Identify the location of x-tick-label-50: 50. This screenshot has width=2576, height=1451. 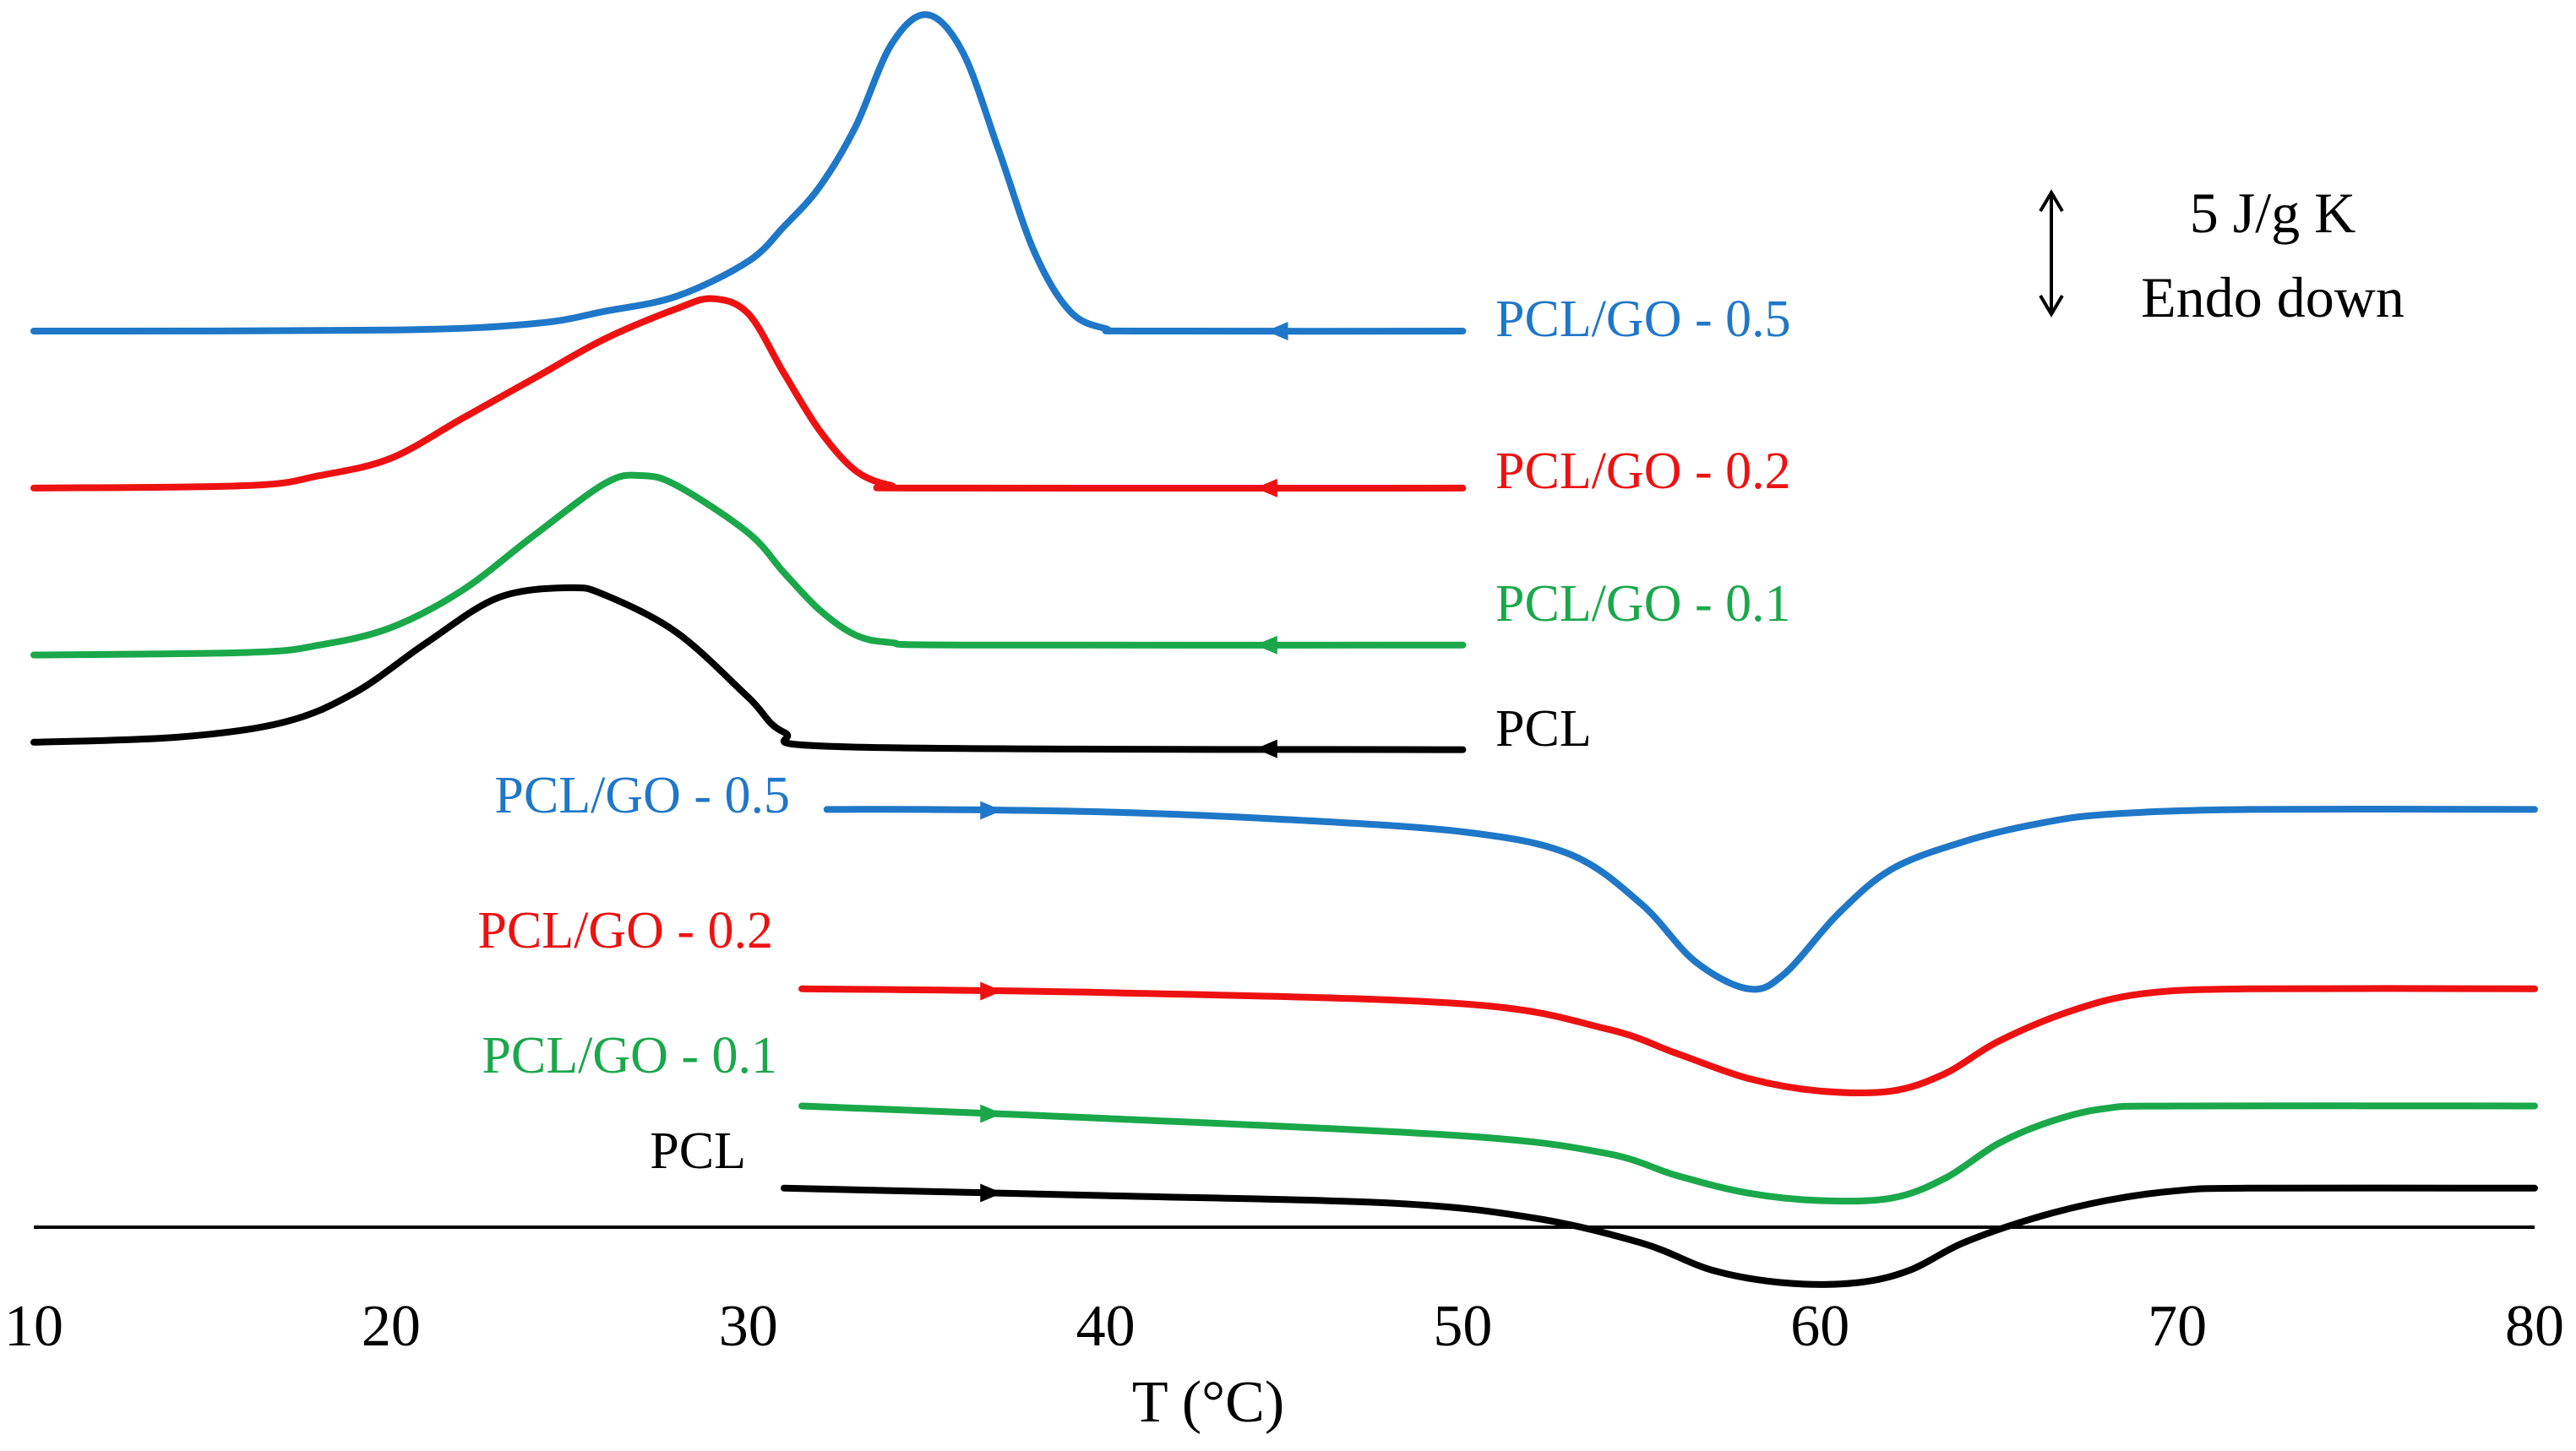
(1462, 1326).